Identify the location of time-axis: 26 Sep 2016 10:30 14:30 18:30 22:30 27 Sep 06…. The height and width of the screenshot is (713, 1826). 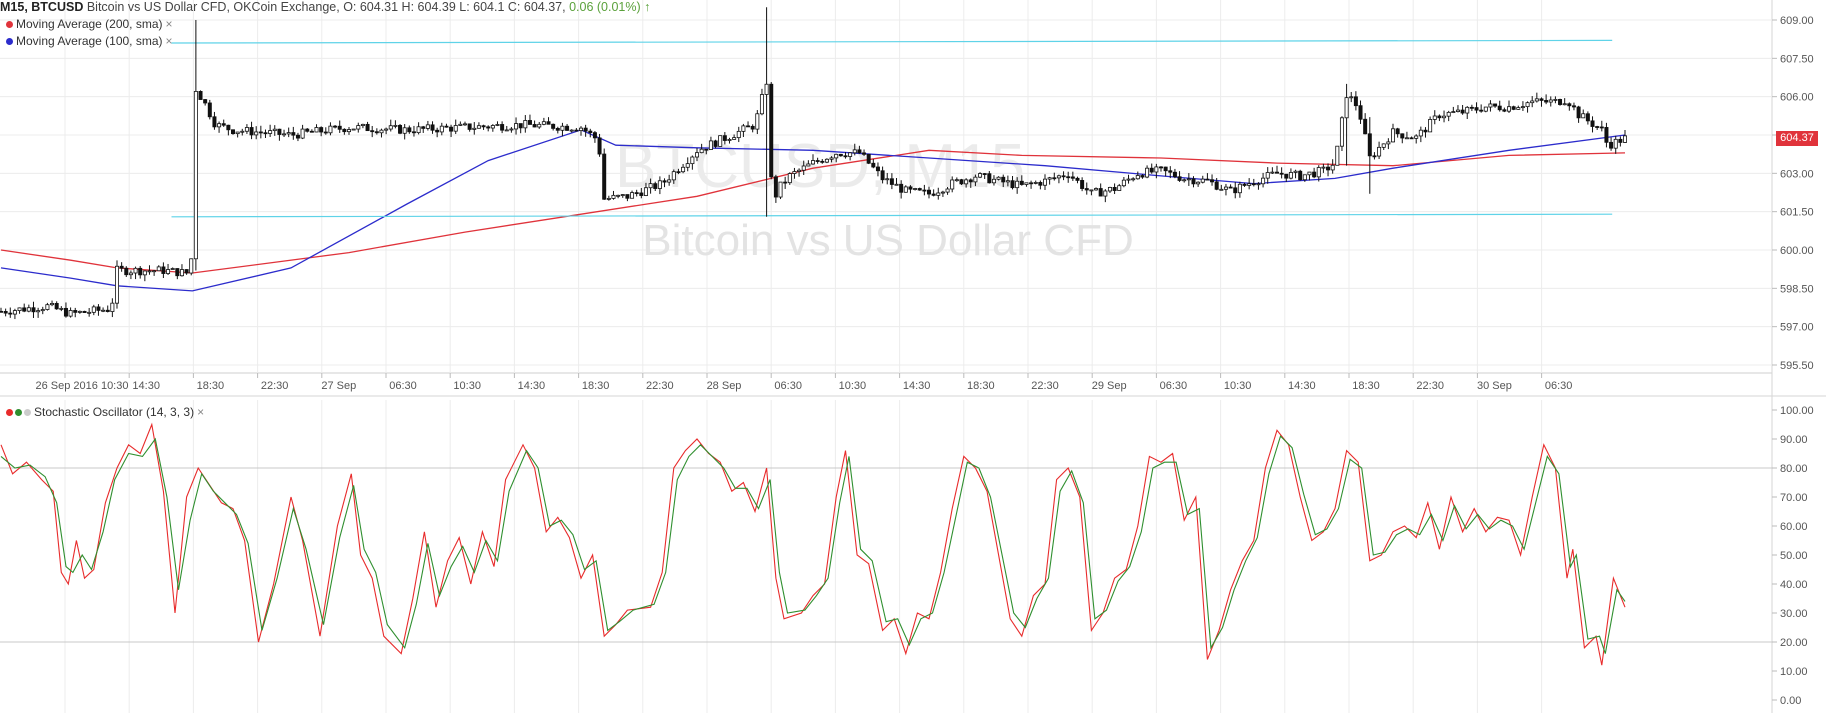
(804, 382).